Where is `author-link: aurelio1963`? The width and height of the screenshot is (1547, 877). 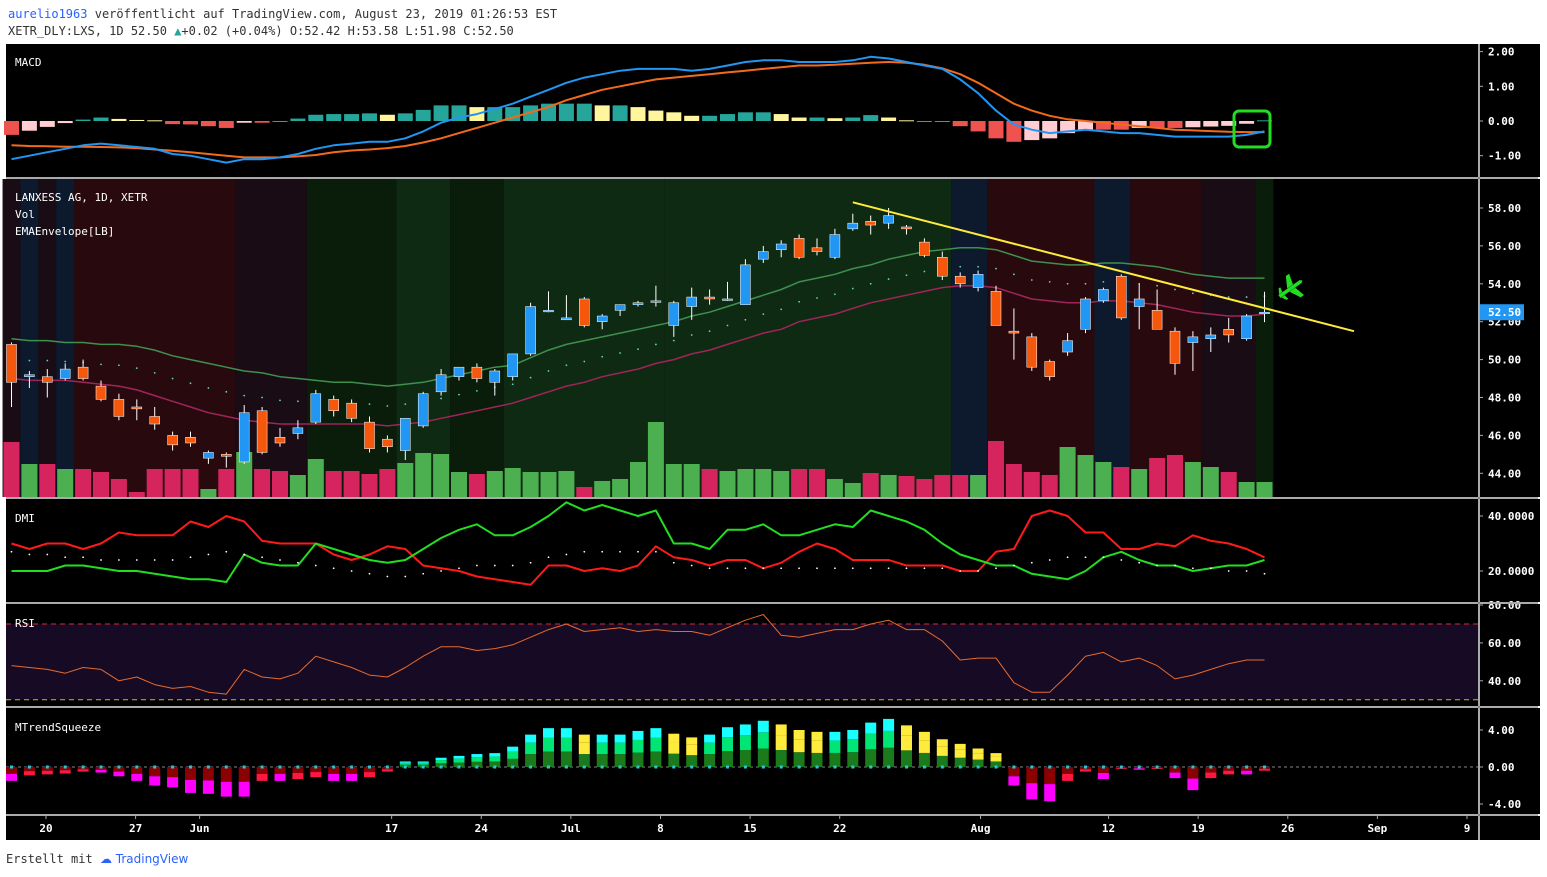
author-link: aurelio1963 is located at coordinates (48, 14).